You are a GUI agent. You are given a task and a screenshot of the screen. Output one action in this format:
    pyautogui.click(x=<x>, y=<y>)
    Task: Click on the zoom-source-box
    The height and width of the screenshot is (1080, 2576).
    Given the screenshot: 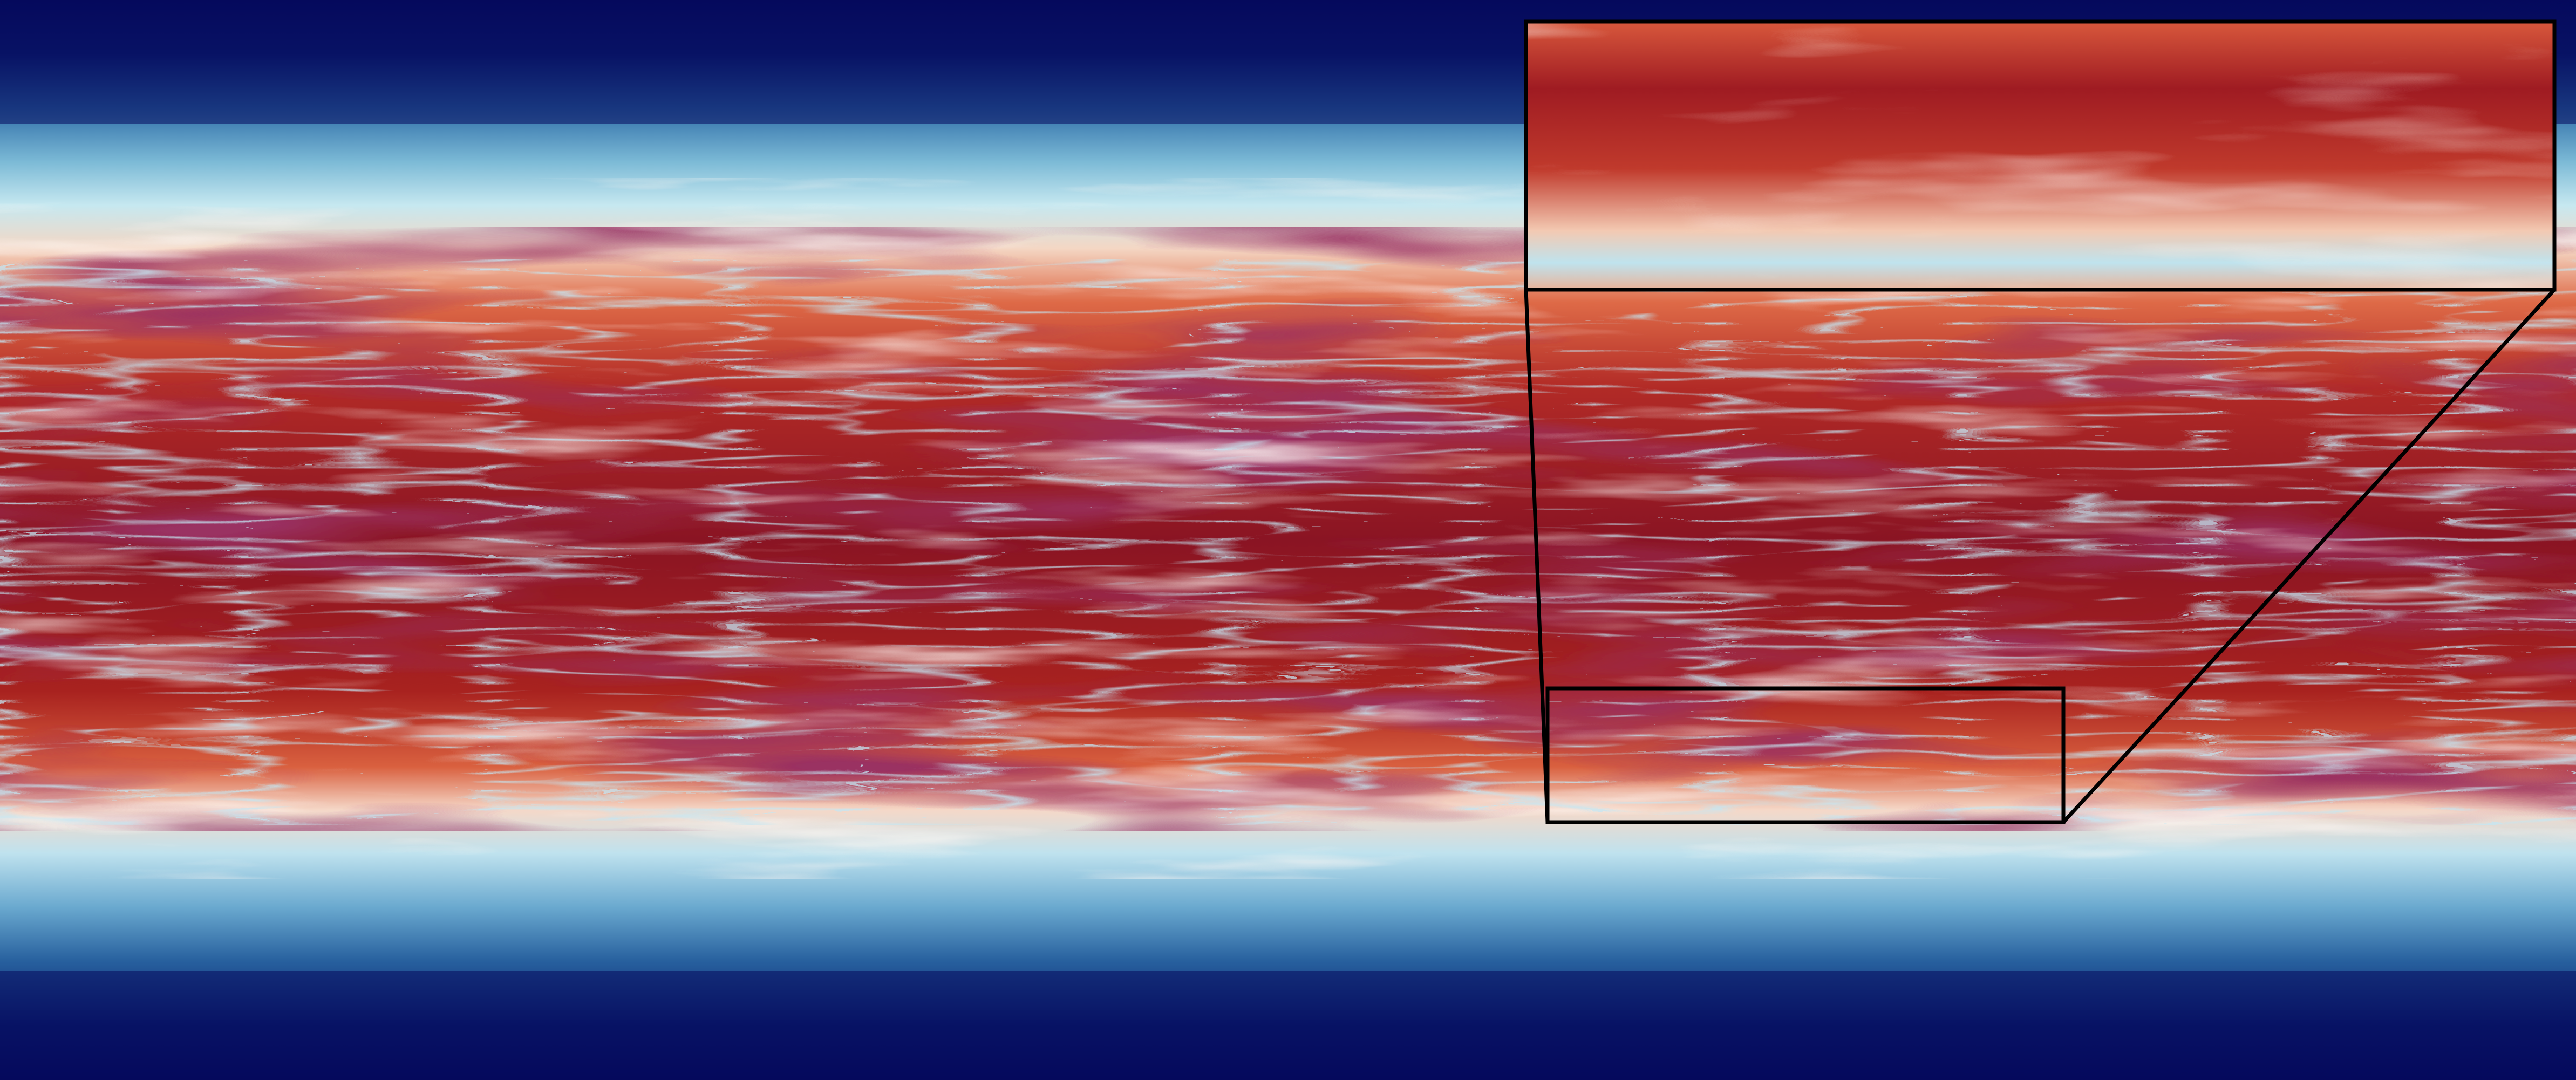 What is the action you would take?
    pyautogui.click(x=1805, y=755)
    